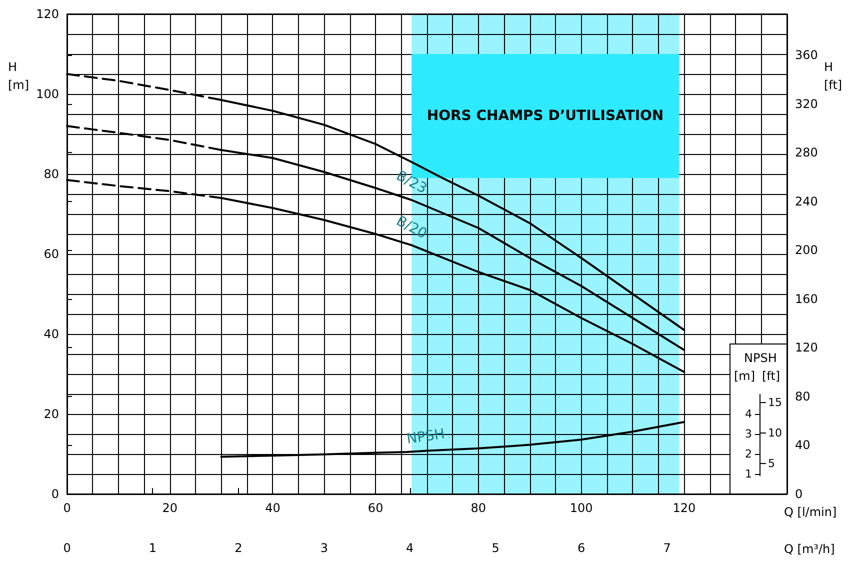  Describe the element at coordinates (771, 463) in the screenshot. I see `annotation: 5` at that location.